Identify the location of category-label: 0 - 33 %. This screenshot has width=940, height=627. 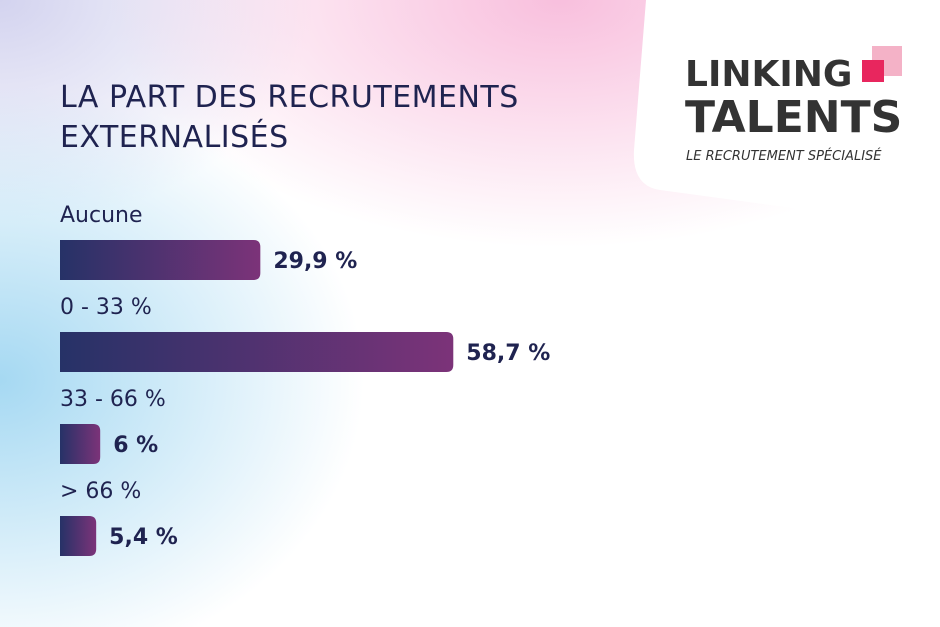
(106, 307).